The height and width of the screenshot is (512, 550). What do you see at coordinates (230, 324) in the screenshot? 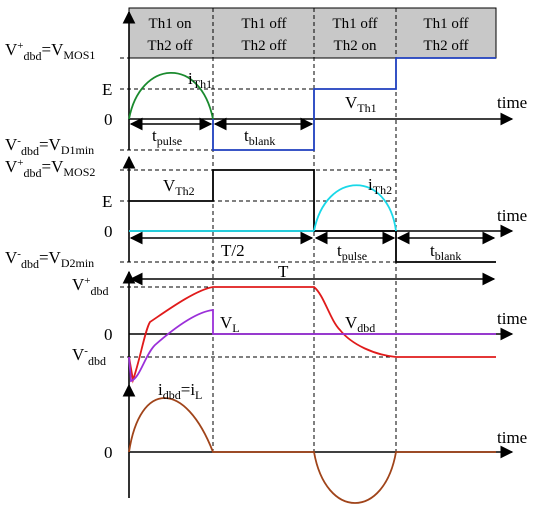
I see `vl-label: VL` at bounding box center [230, 324].